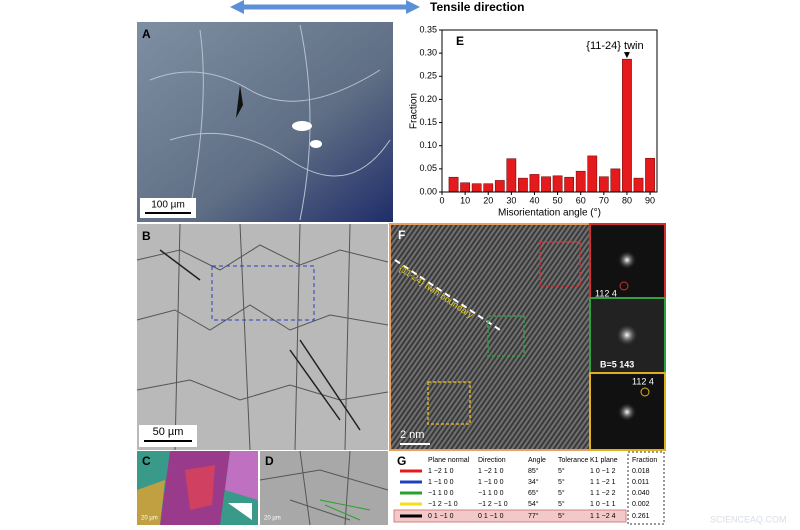 The image size is (800, 530). I want to click on panel-d-image, so click(324, 488).